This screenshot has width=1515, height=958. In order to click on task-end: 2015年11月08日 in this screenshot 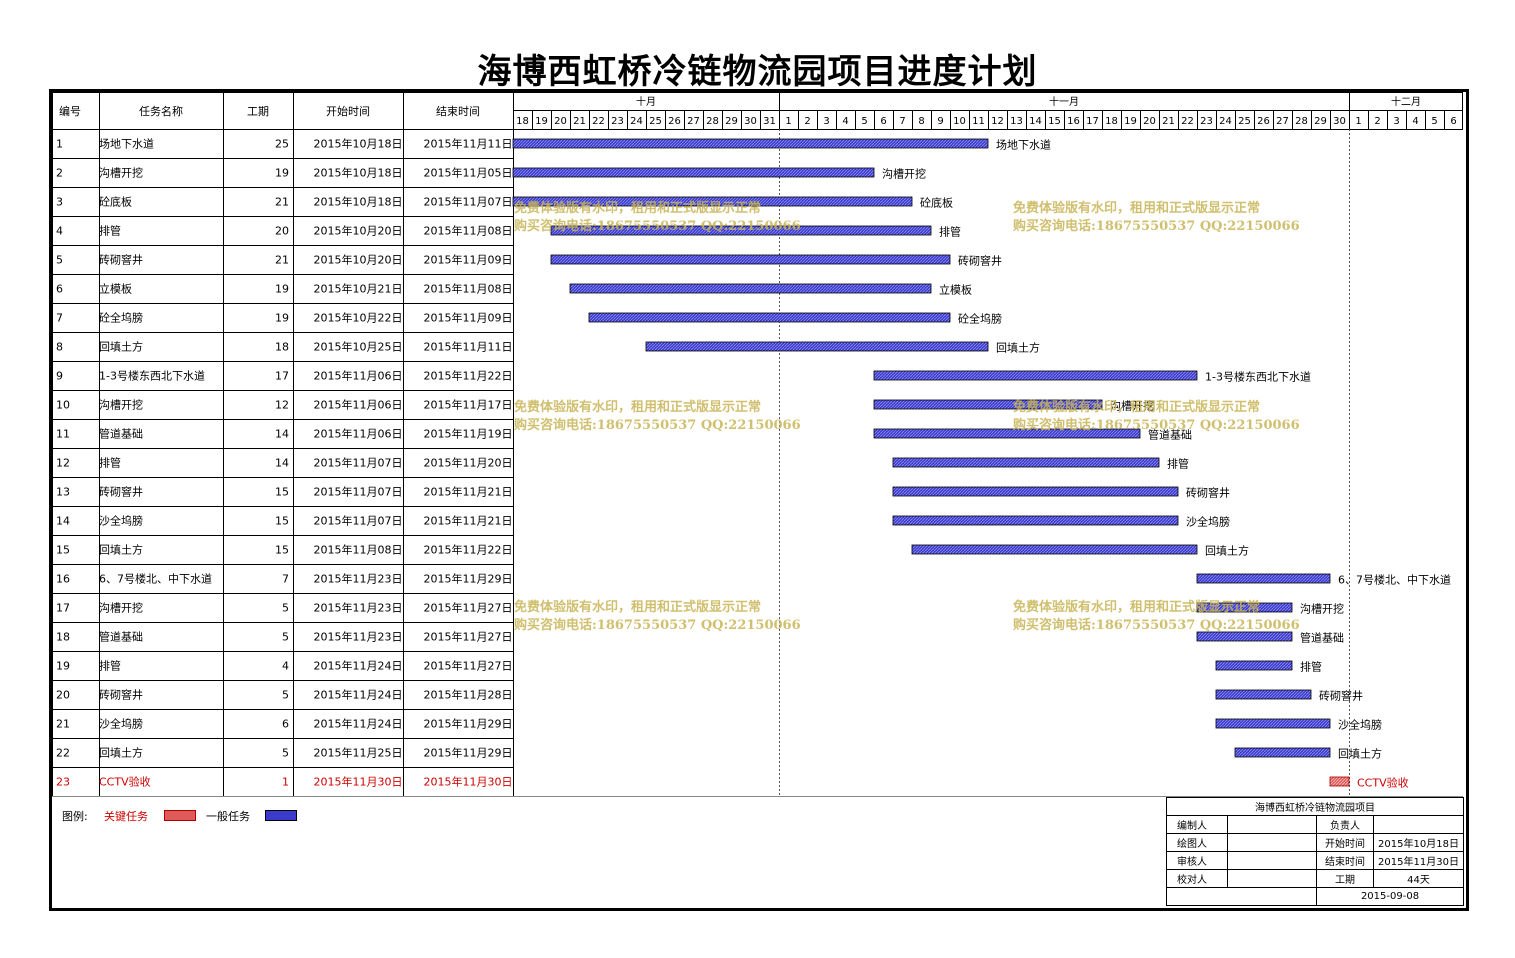, I will do `click(468, 231)`.